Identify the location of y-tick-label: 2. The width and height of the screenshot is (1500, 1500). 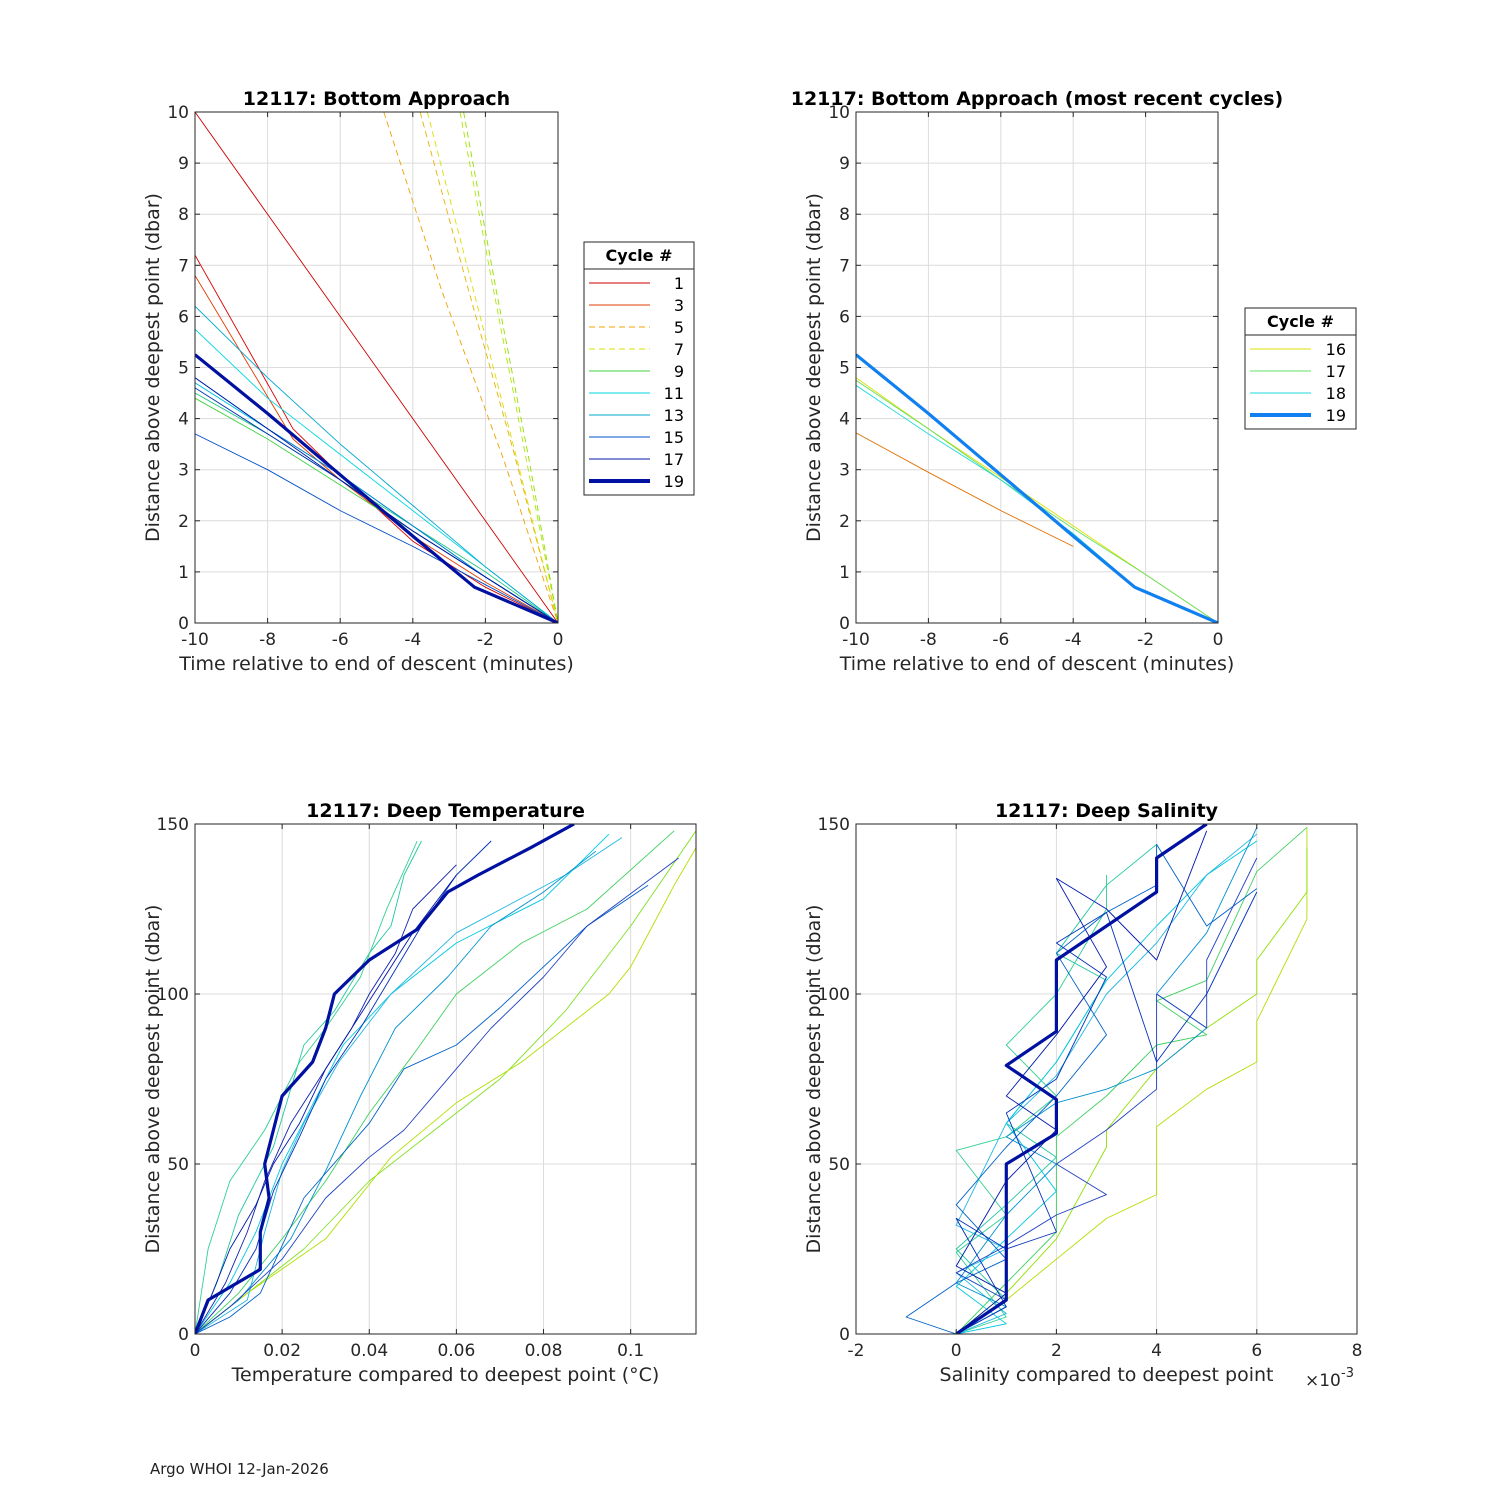
(183, 522).